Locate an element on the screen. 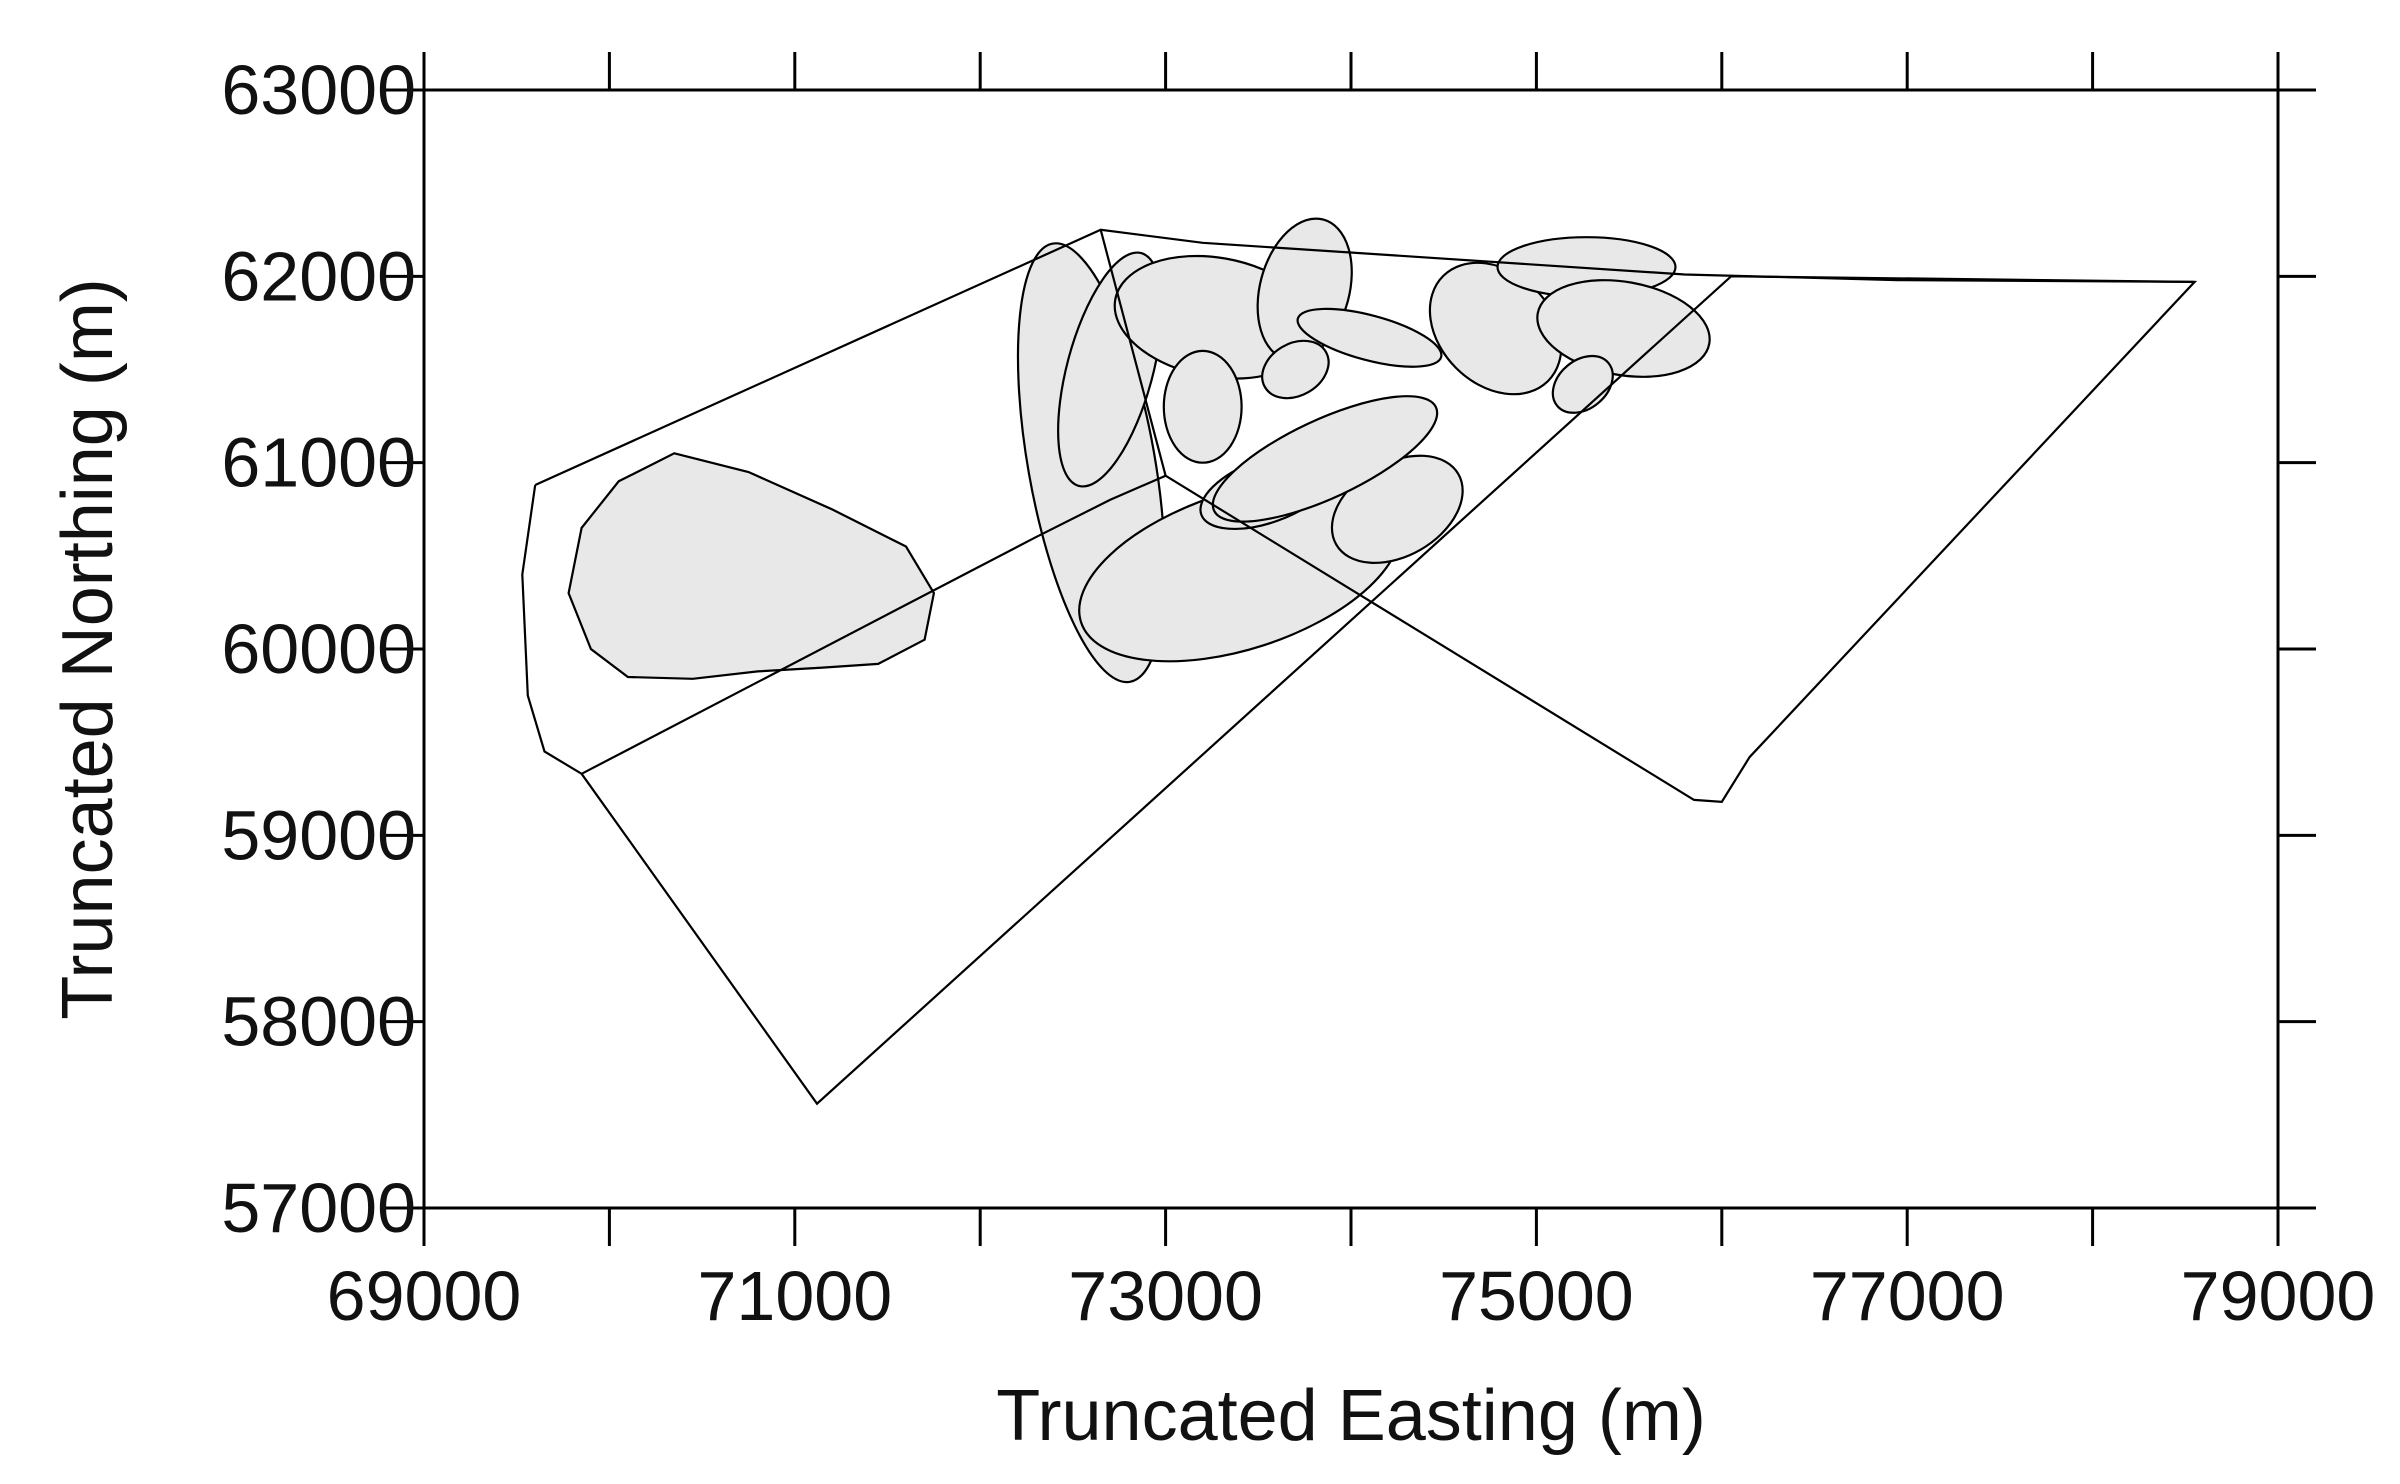 This screenshot has height=1484, width=2400. shaded-region-west-lobe is located at coordinates (751, 566).